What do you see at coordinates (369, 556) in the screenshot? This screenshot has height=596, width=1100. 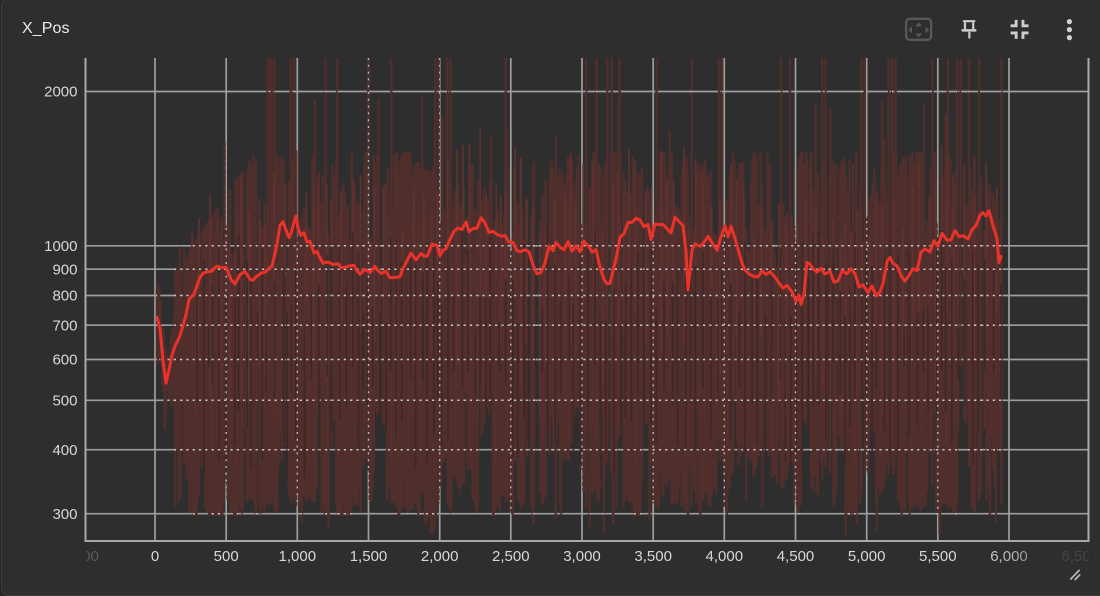 I see `svg-text: 1,500` at bounding box center [369, 556].